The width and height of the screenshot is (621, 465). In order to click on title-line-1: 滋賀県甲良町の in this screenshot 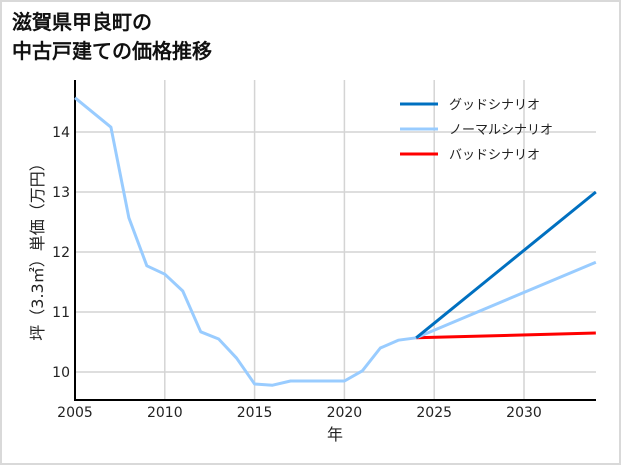, I will do `click(82, 22)`.